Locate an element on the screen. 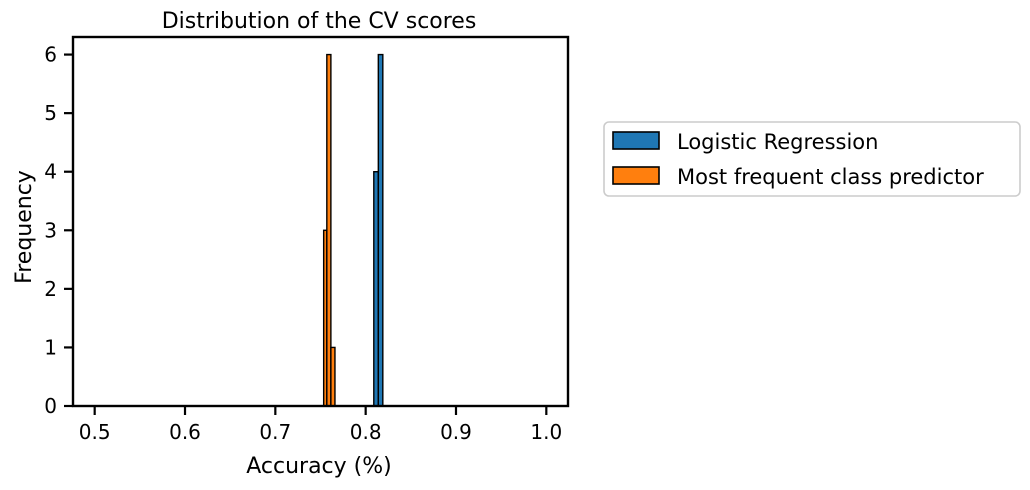 This screenshot has width=1030, height=490. y-tick-label: 5 is located at coordinates (50, 113).